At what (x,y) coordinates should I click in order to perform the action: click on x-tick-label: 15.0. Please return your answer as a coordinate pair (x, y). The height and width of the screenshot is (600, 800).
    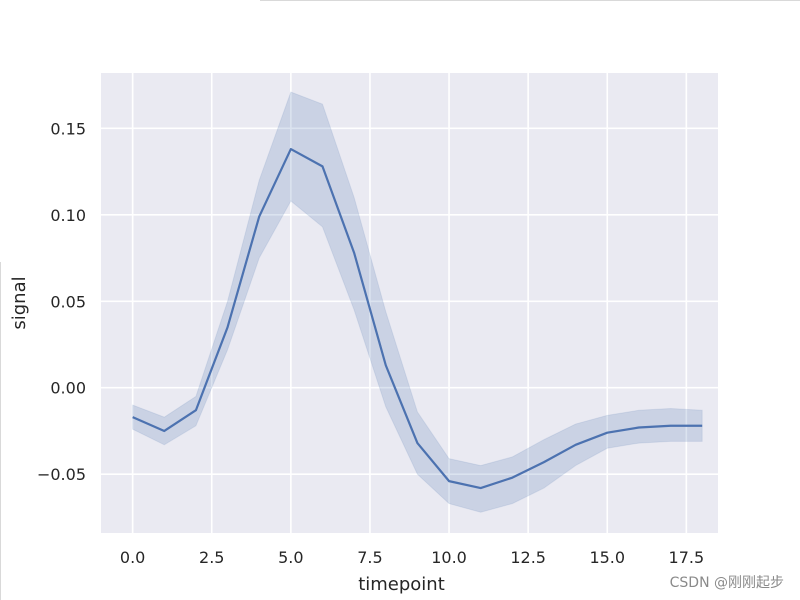
    Looking at the image, I should click on (607, 557).